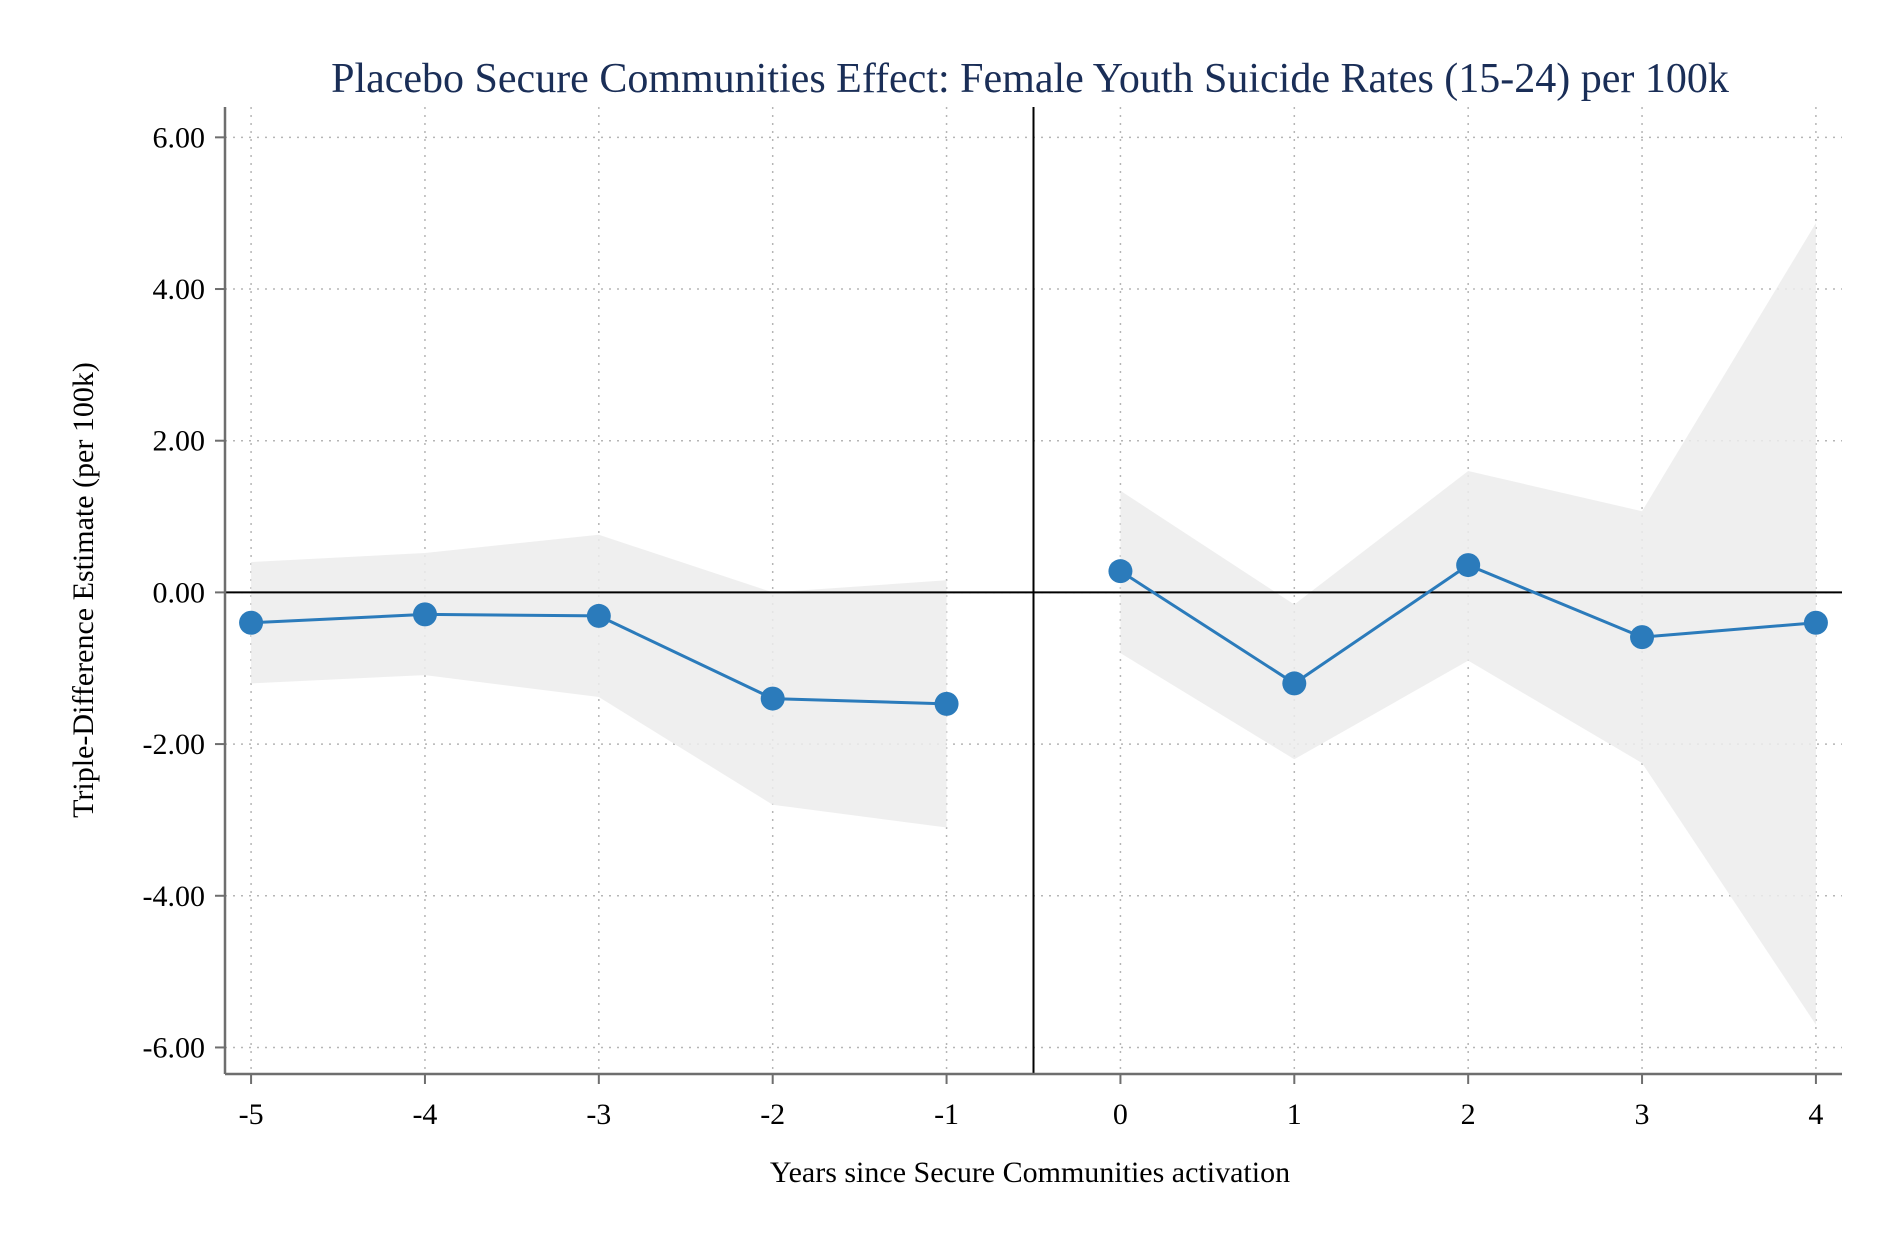  What do you see at coordinates (424, 1114) in the screenshot?
I see `x-tick-label: -4` at bounding box center [424, 1114].